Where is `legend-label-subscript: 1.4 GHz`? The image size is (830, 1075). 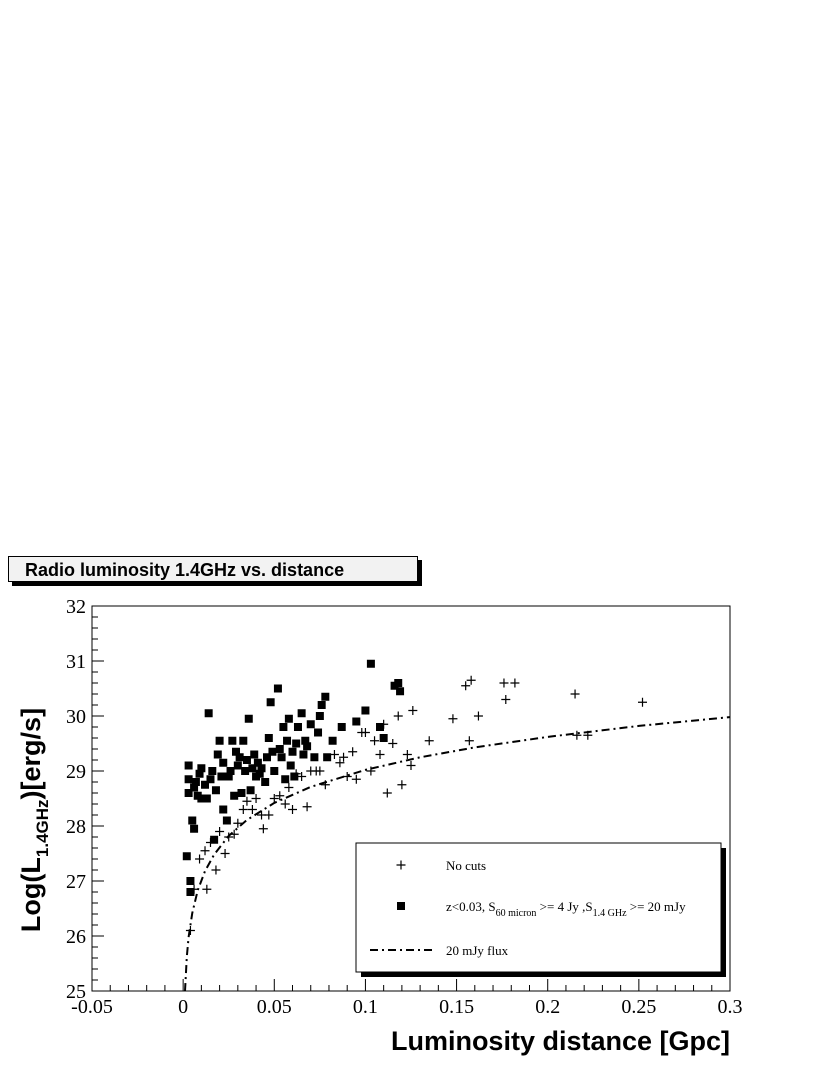
legend-label-subscript: 1.4 GHz is located at coordinates (610, 913).